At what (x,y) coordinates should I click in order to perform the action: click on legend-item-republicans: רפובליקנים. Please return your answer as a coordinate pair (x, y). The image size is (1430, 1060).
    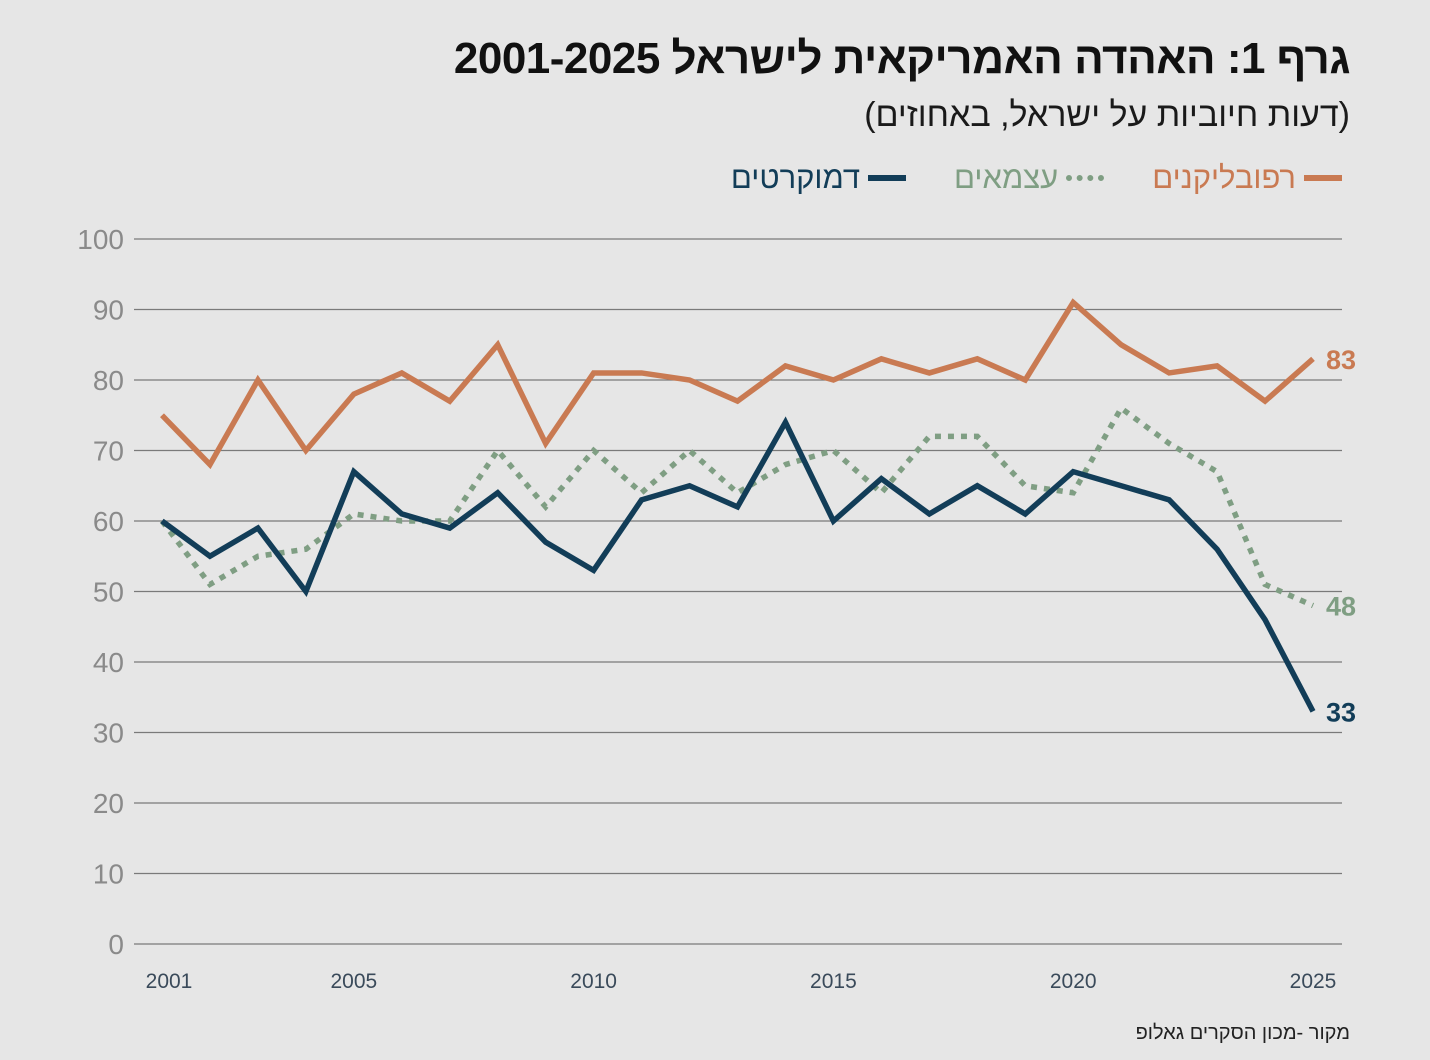
    Looking at the image, I should click on (1247, 178).